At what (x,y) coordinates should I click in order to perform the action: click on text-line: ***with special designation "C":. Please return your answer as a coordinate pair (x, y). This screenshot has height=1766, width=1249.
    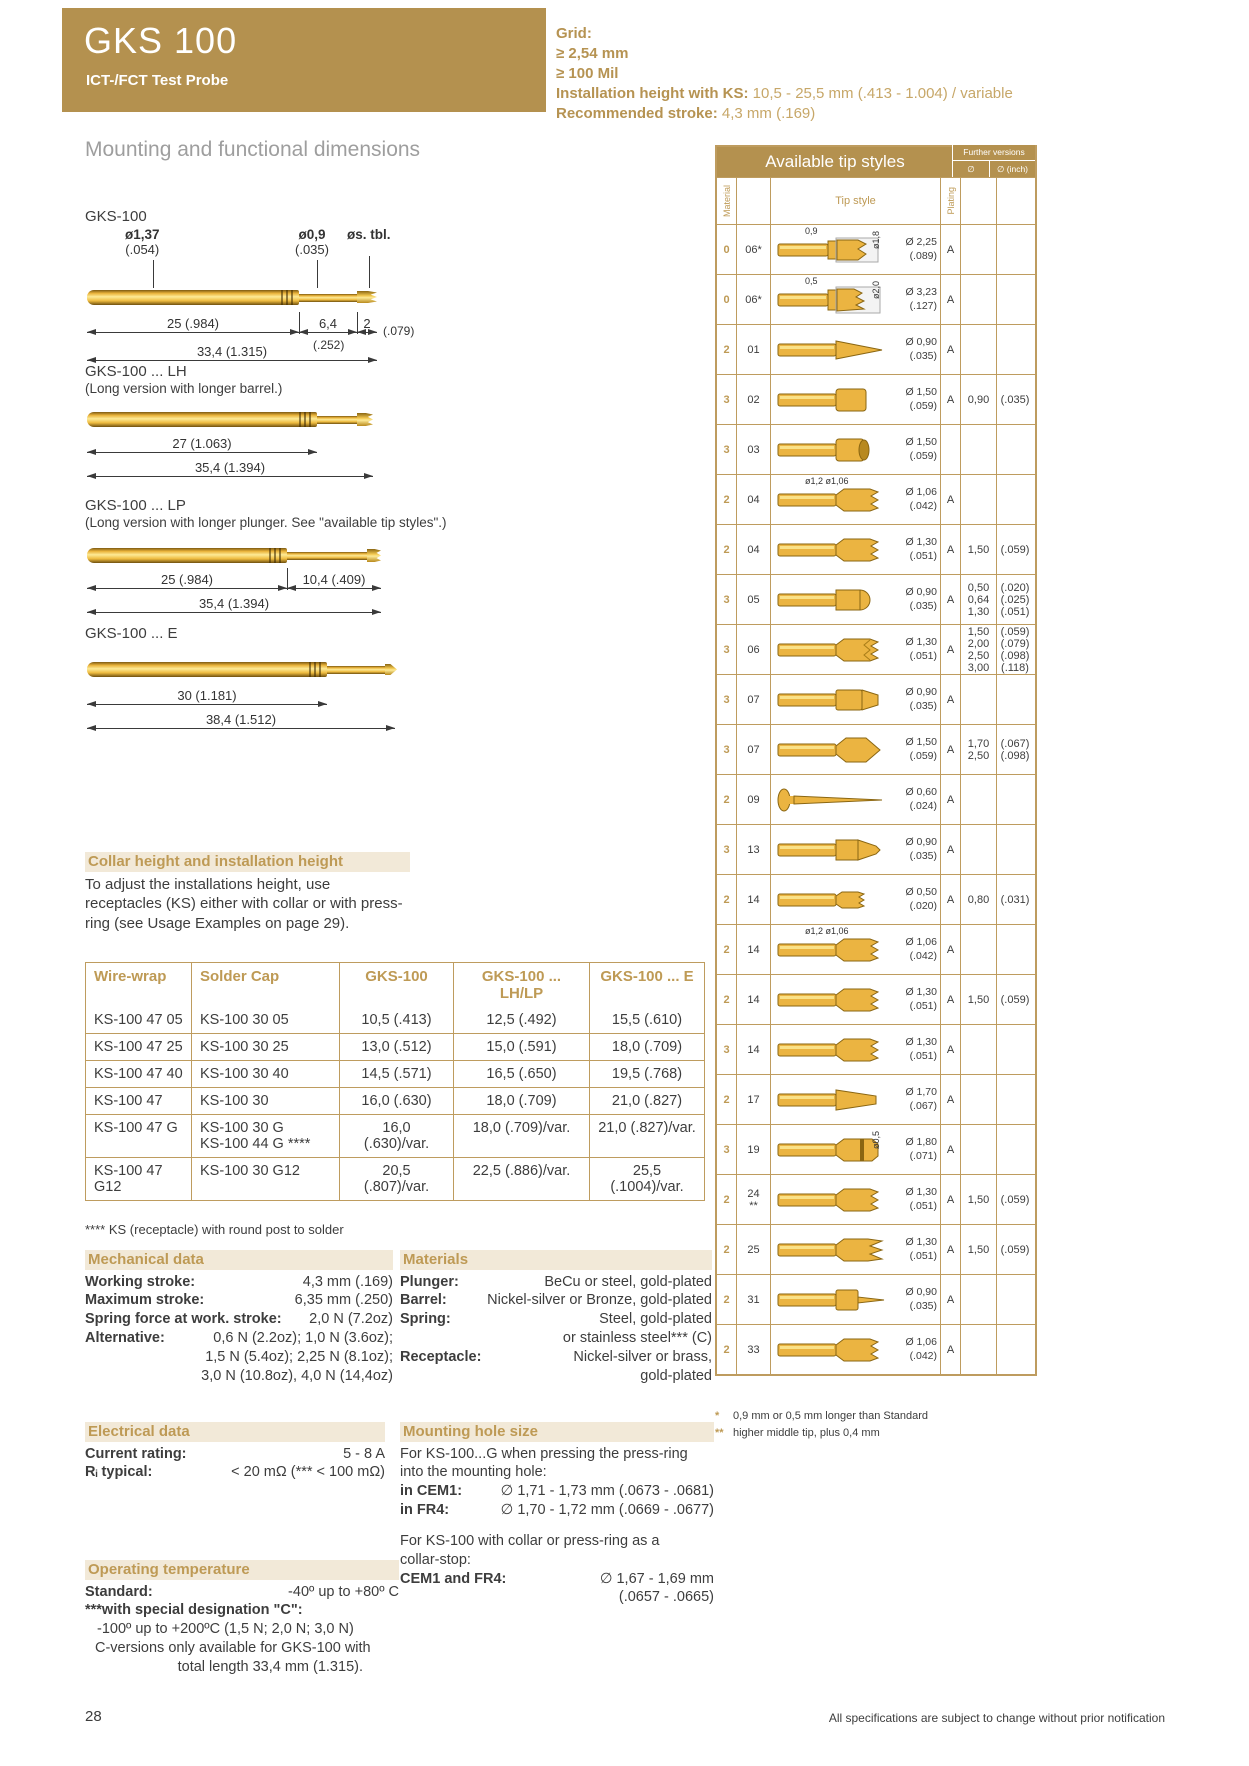
    Looking at the image, I should click on (194, 1610).